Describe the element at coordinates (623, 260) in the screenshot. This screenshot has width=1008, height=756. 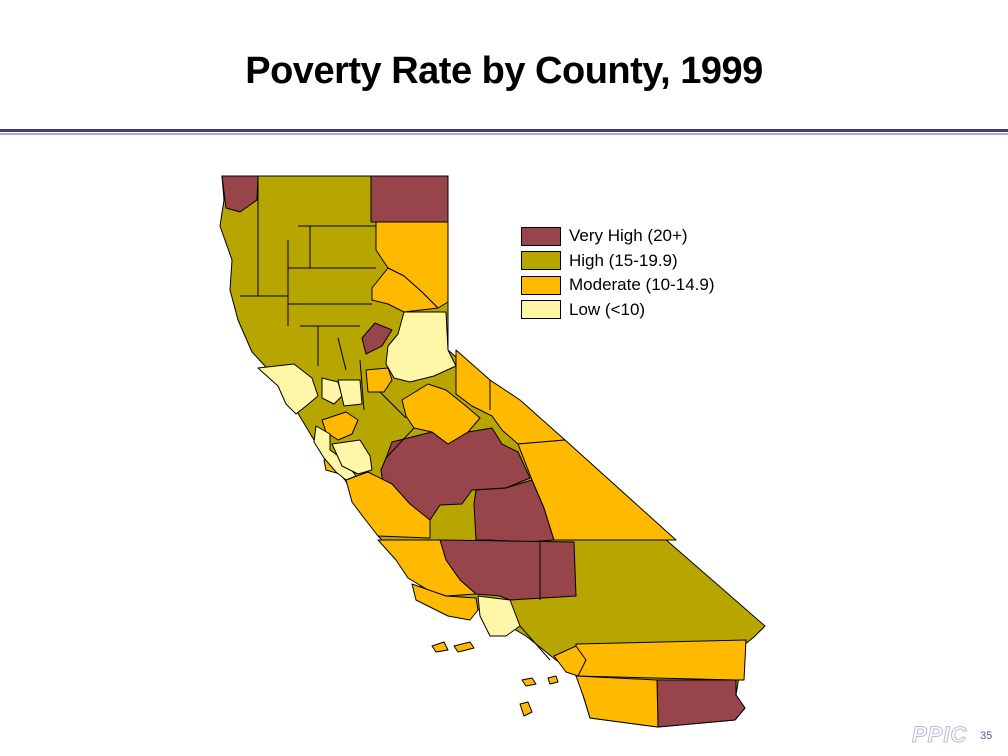
I see `legend-label: High (15-19.9)` at that location.